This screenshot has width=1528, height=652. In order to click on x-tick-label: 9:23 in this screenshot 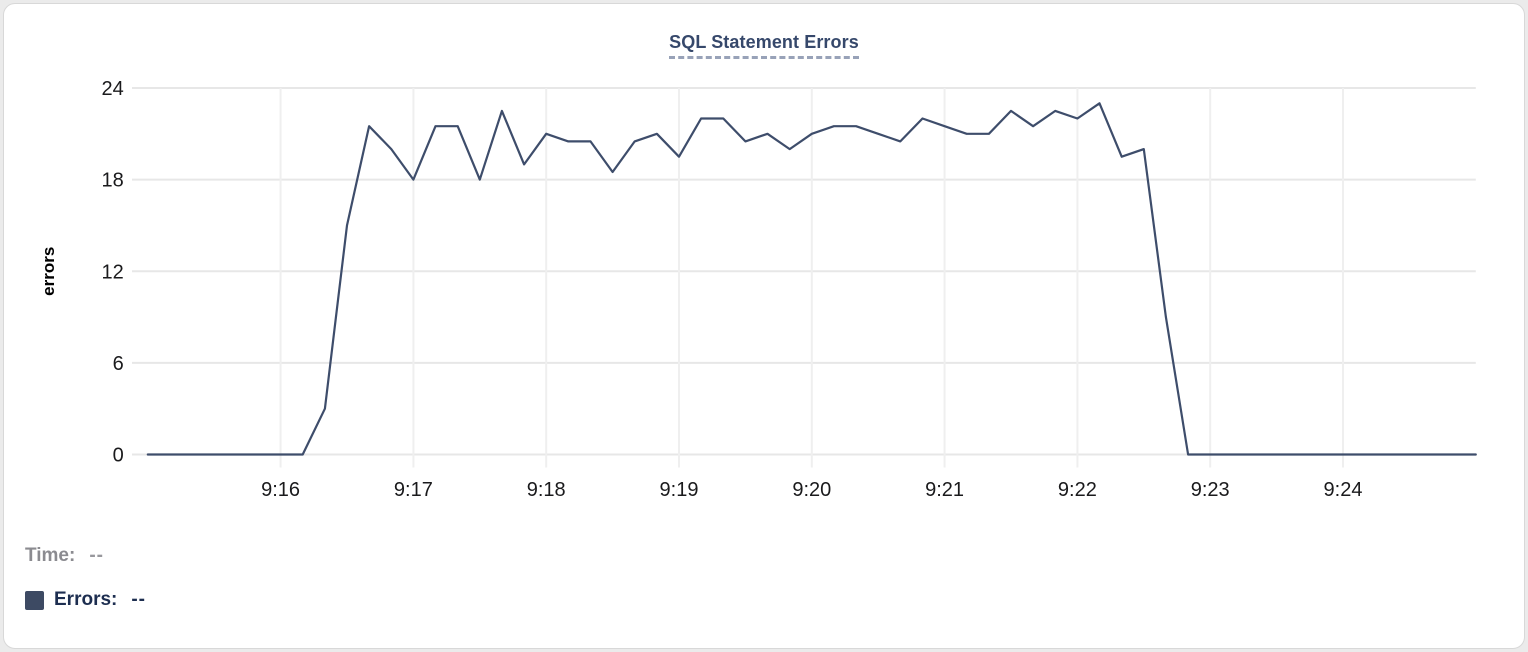, I will do `click(1210, 490)`.